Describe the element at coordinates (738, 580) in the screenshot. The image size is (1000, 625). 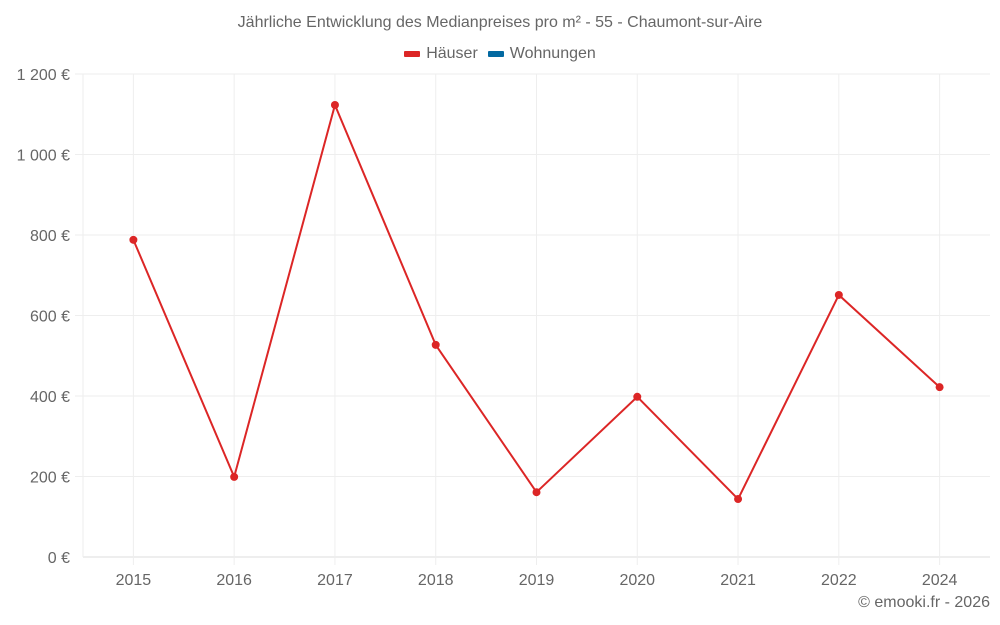
I see `x-tick-label: 2021` at that location.